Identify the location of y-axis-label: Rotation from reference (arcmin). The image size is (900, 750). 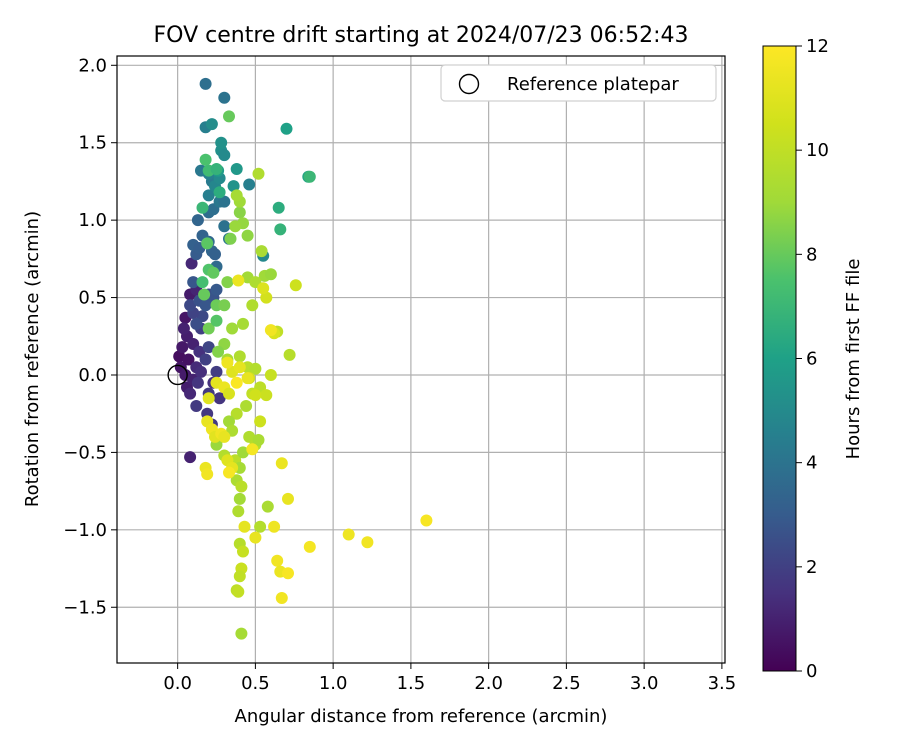
(32, 359).